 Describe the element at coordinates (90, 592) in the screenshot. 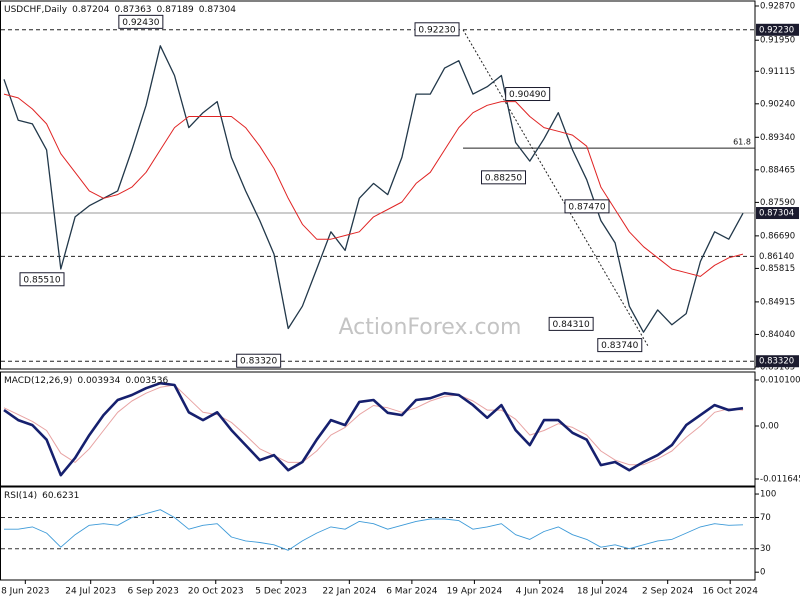

I see `x-tick-label: 24 Jul 2023` at that location.